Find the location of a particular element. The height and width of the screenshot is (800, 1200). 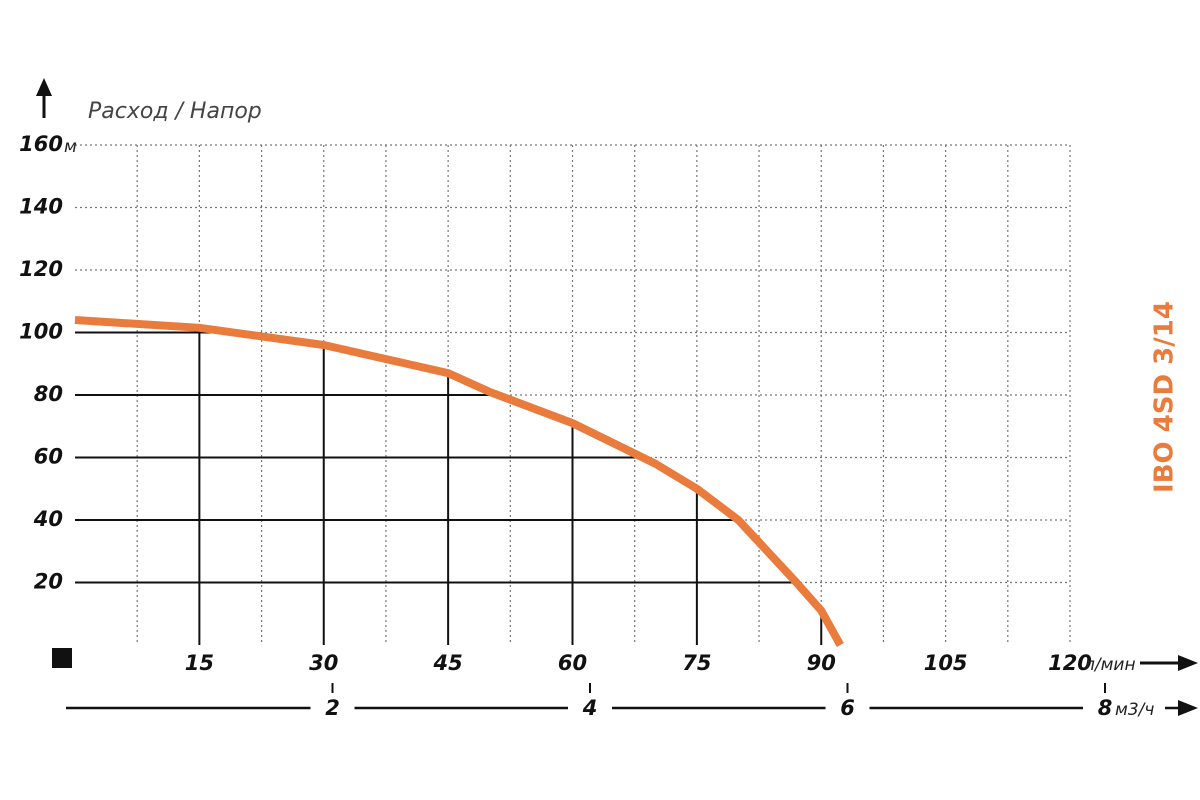

y-tick-label: 120 is located at coordinates (41, 269).